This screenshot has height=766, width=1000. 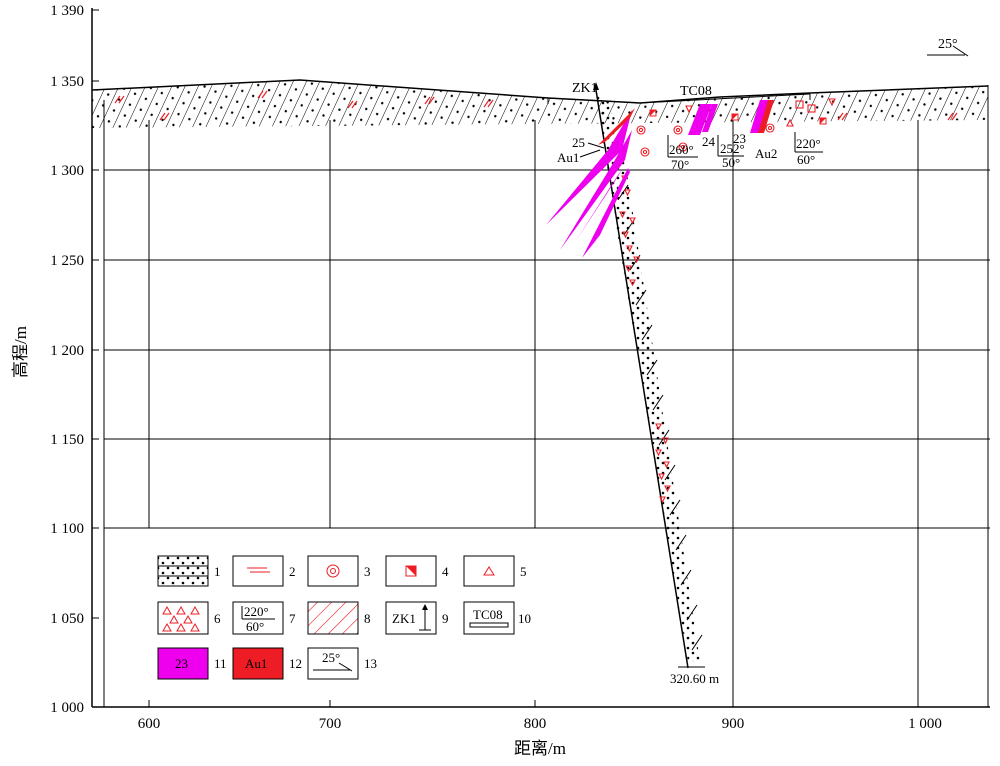 What do you see at coordinates (585, 88) in the screenshot?
I see `drillhole-label: ZK1` at bounding box center [585, 88].